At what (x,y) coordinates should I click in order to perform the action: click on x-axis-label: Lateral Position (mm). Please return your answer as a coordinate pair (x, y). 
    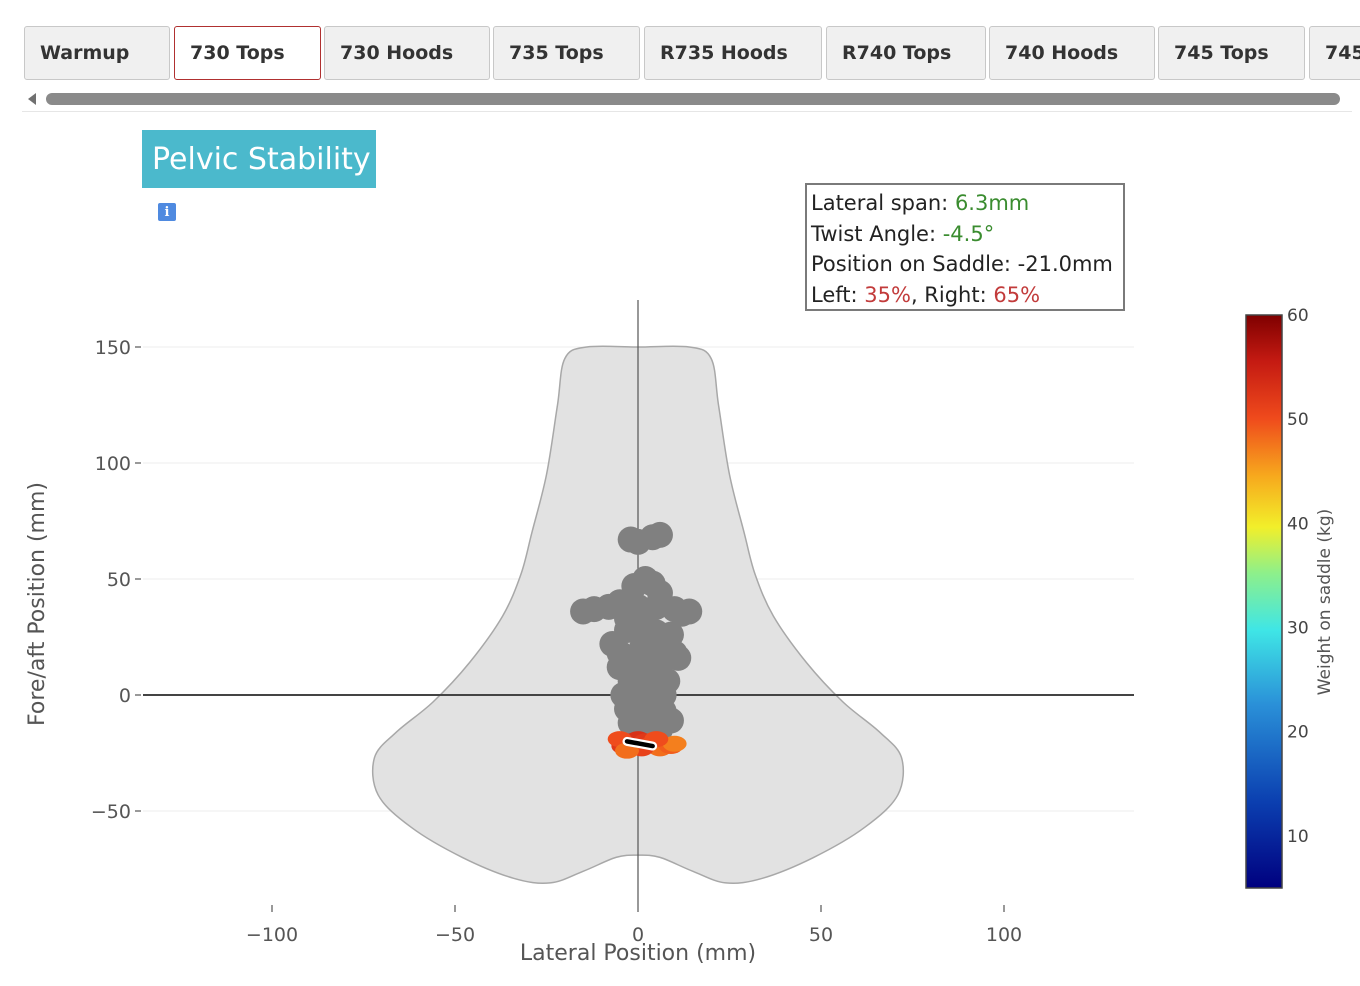
    Looking at the image, I should click on (638, 953).